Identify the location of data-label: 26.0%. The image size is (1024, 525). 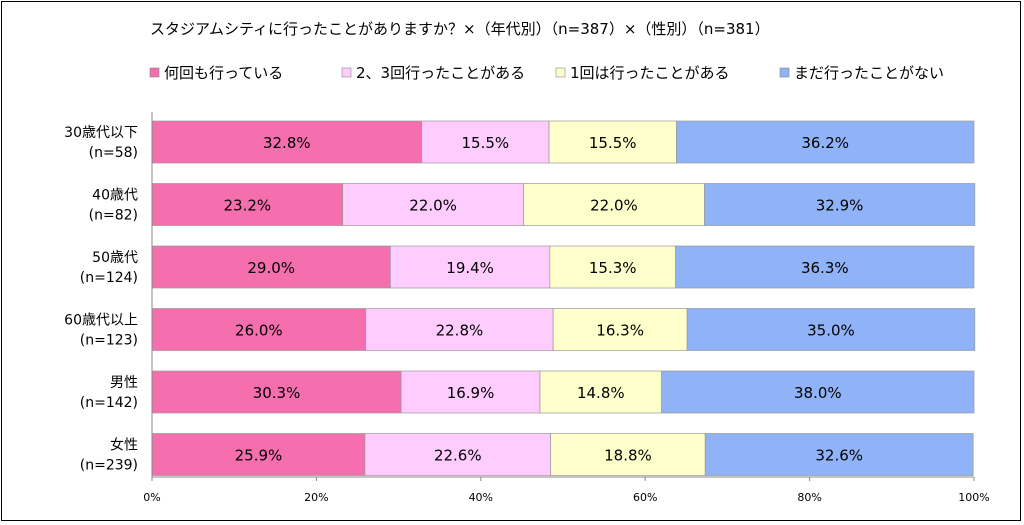
(259, 331).